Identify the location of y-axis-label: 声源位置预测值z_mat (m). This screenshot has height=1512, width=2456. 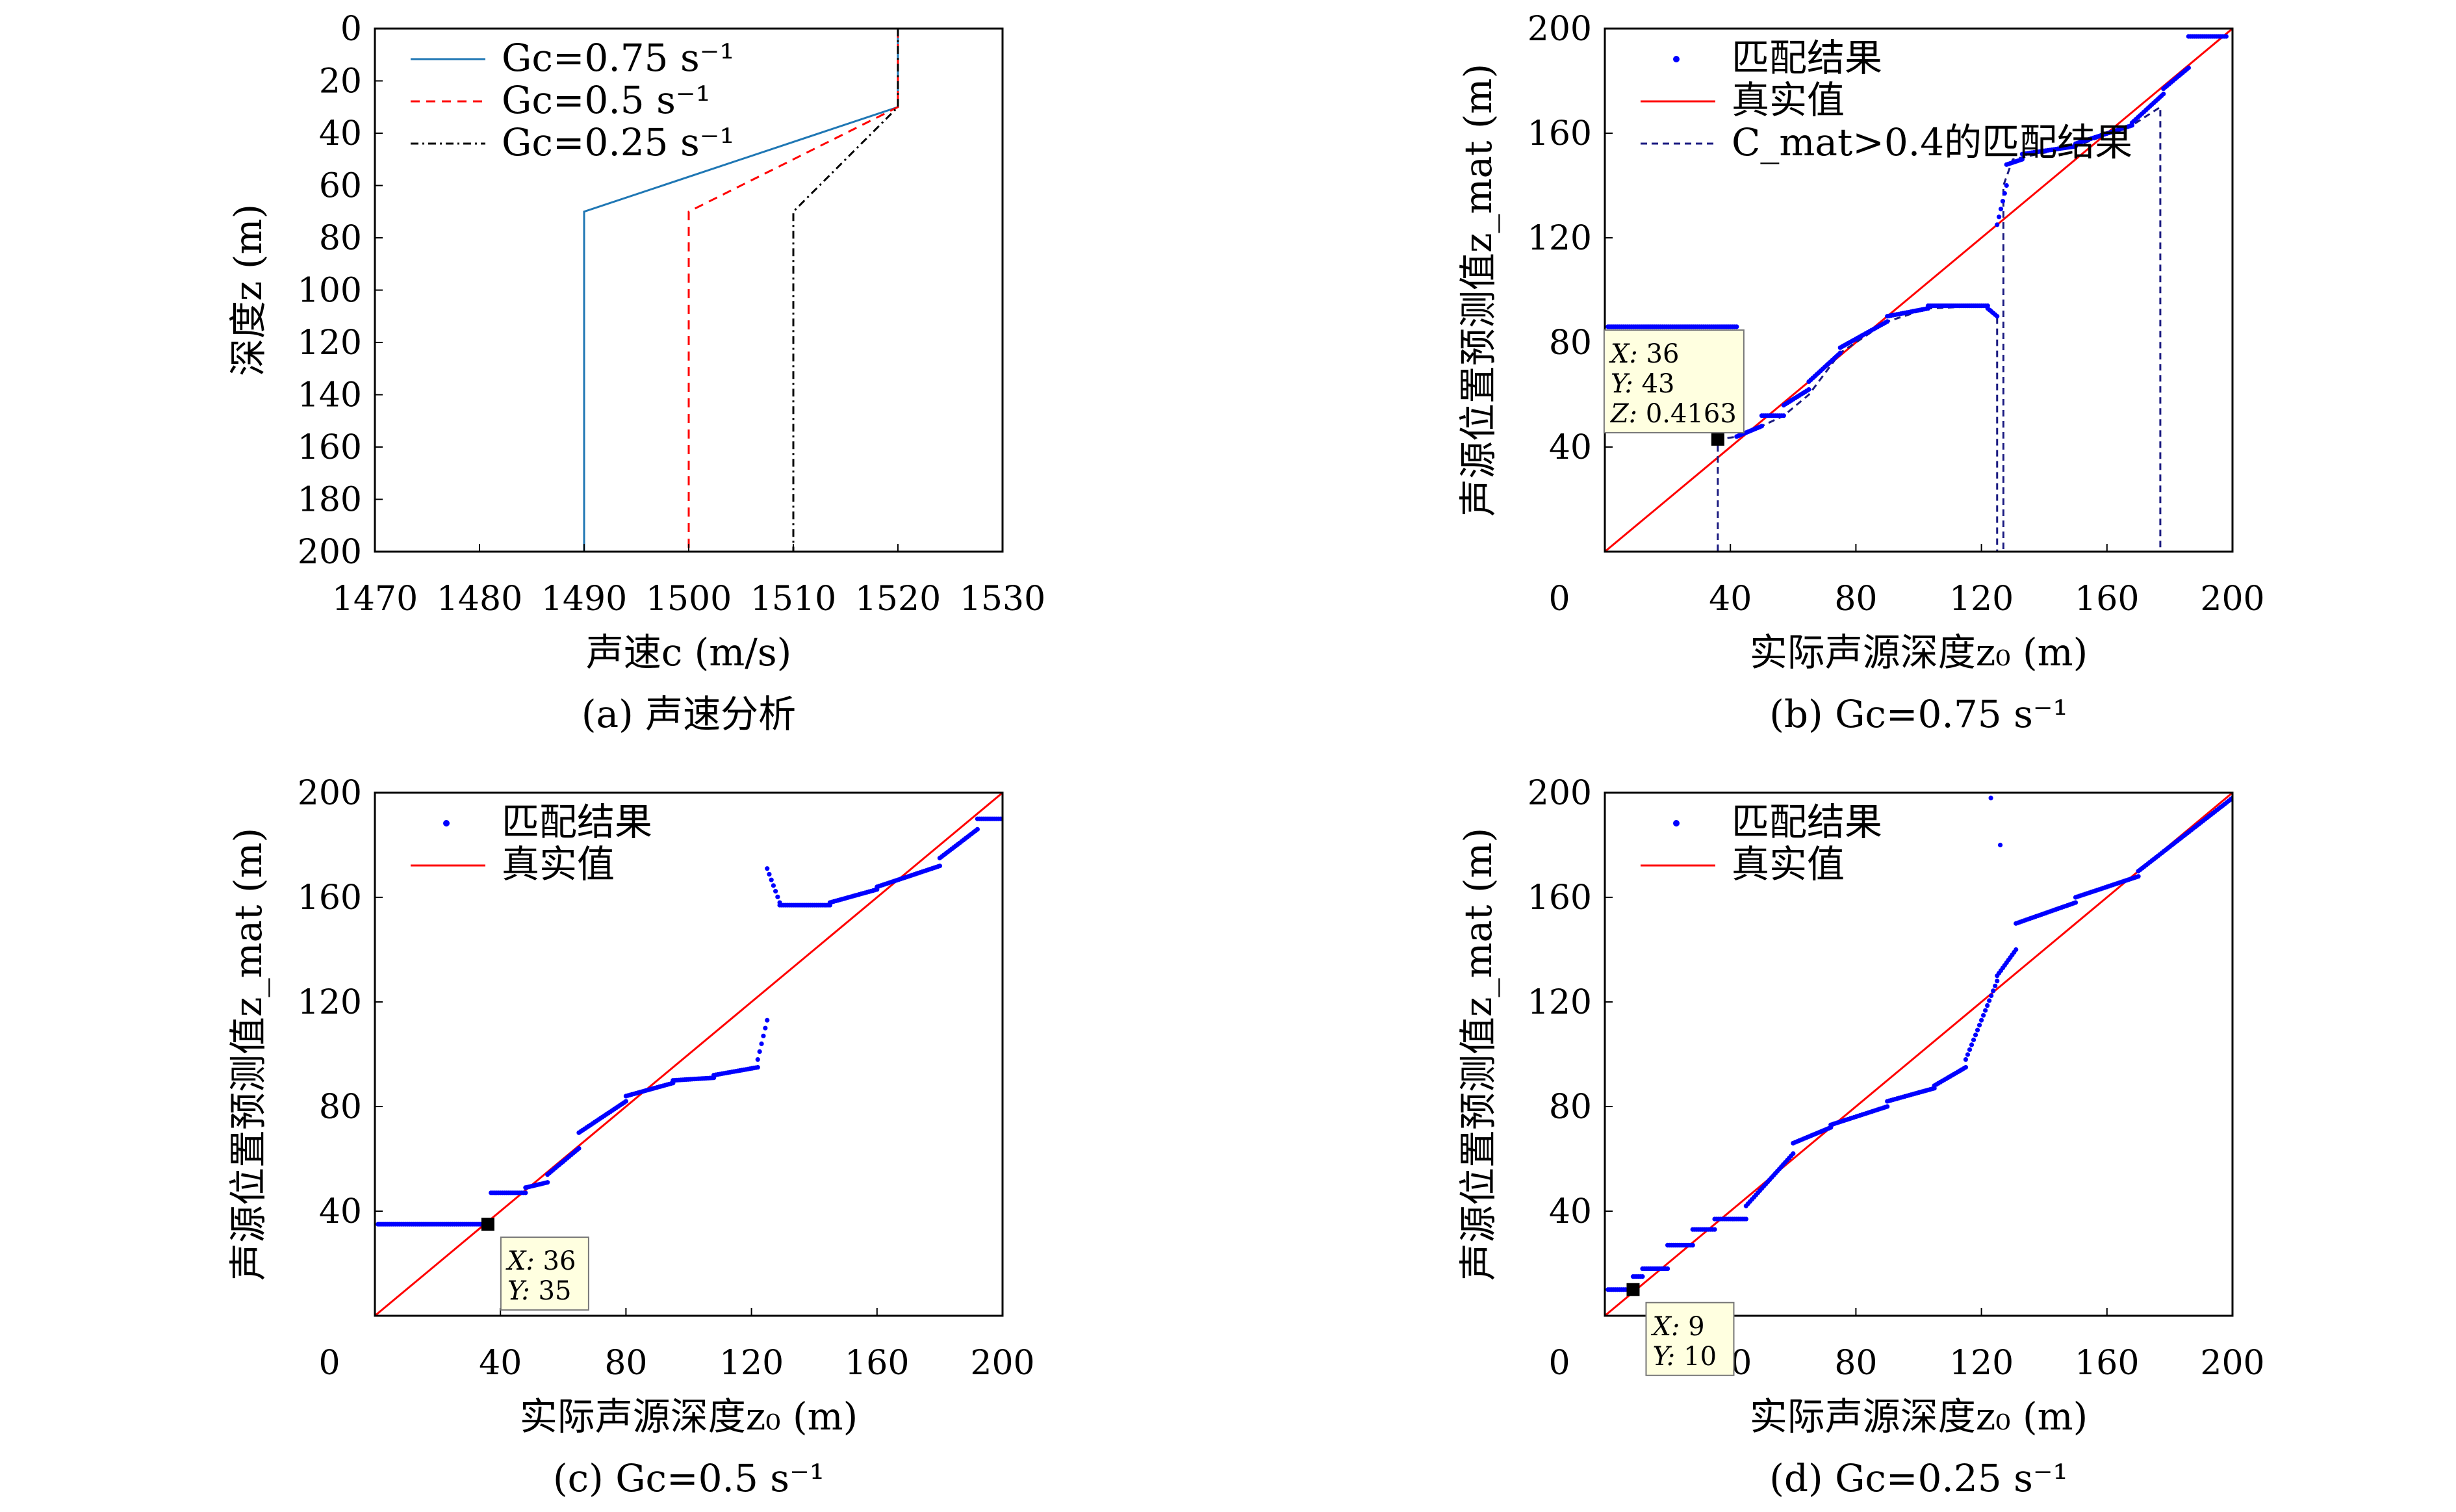
(1478, 290).